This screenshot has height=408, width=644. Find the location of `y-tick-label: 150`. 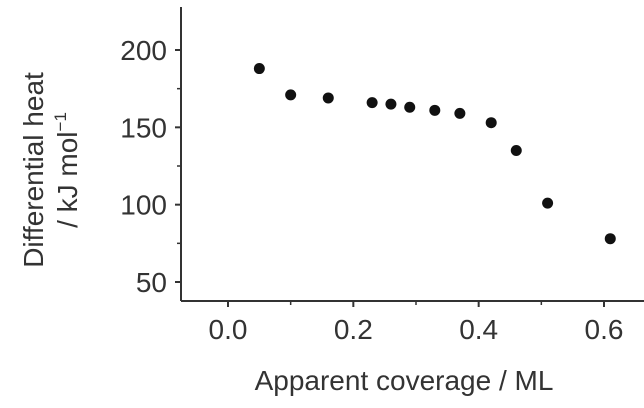

y-tick-label: 150 is located at coordinates (143, 127).